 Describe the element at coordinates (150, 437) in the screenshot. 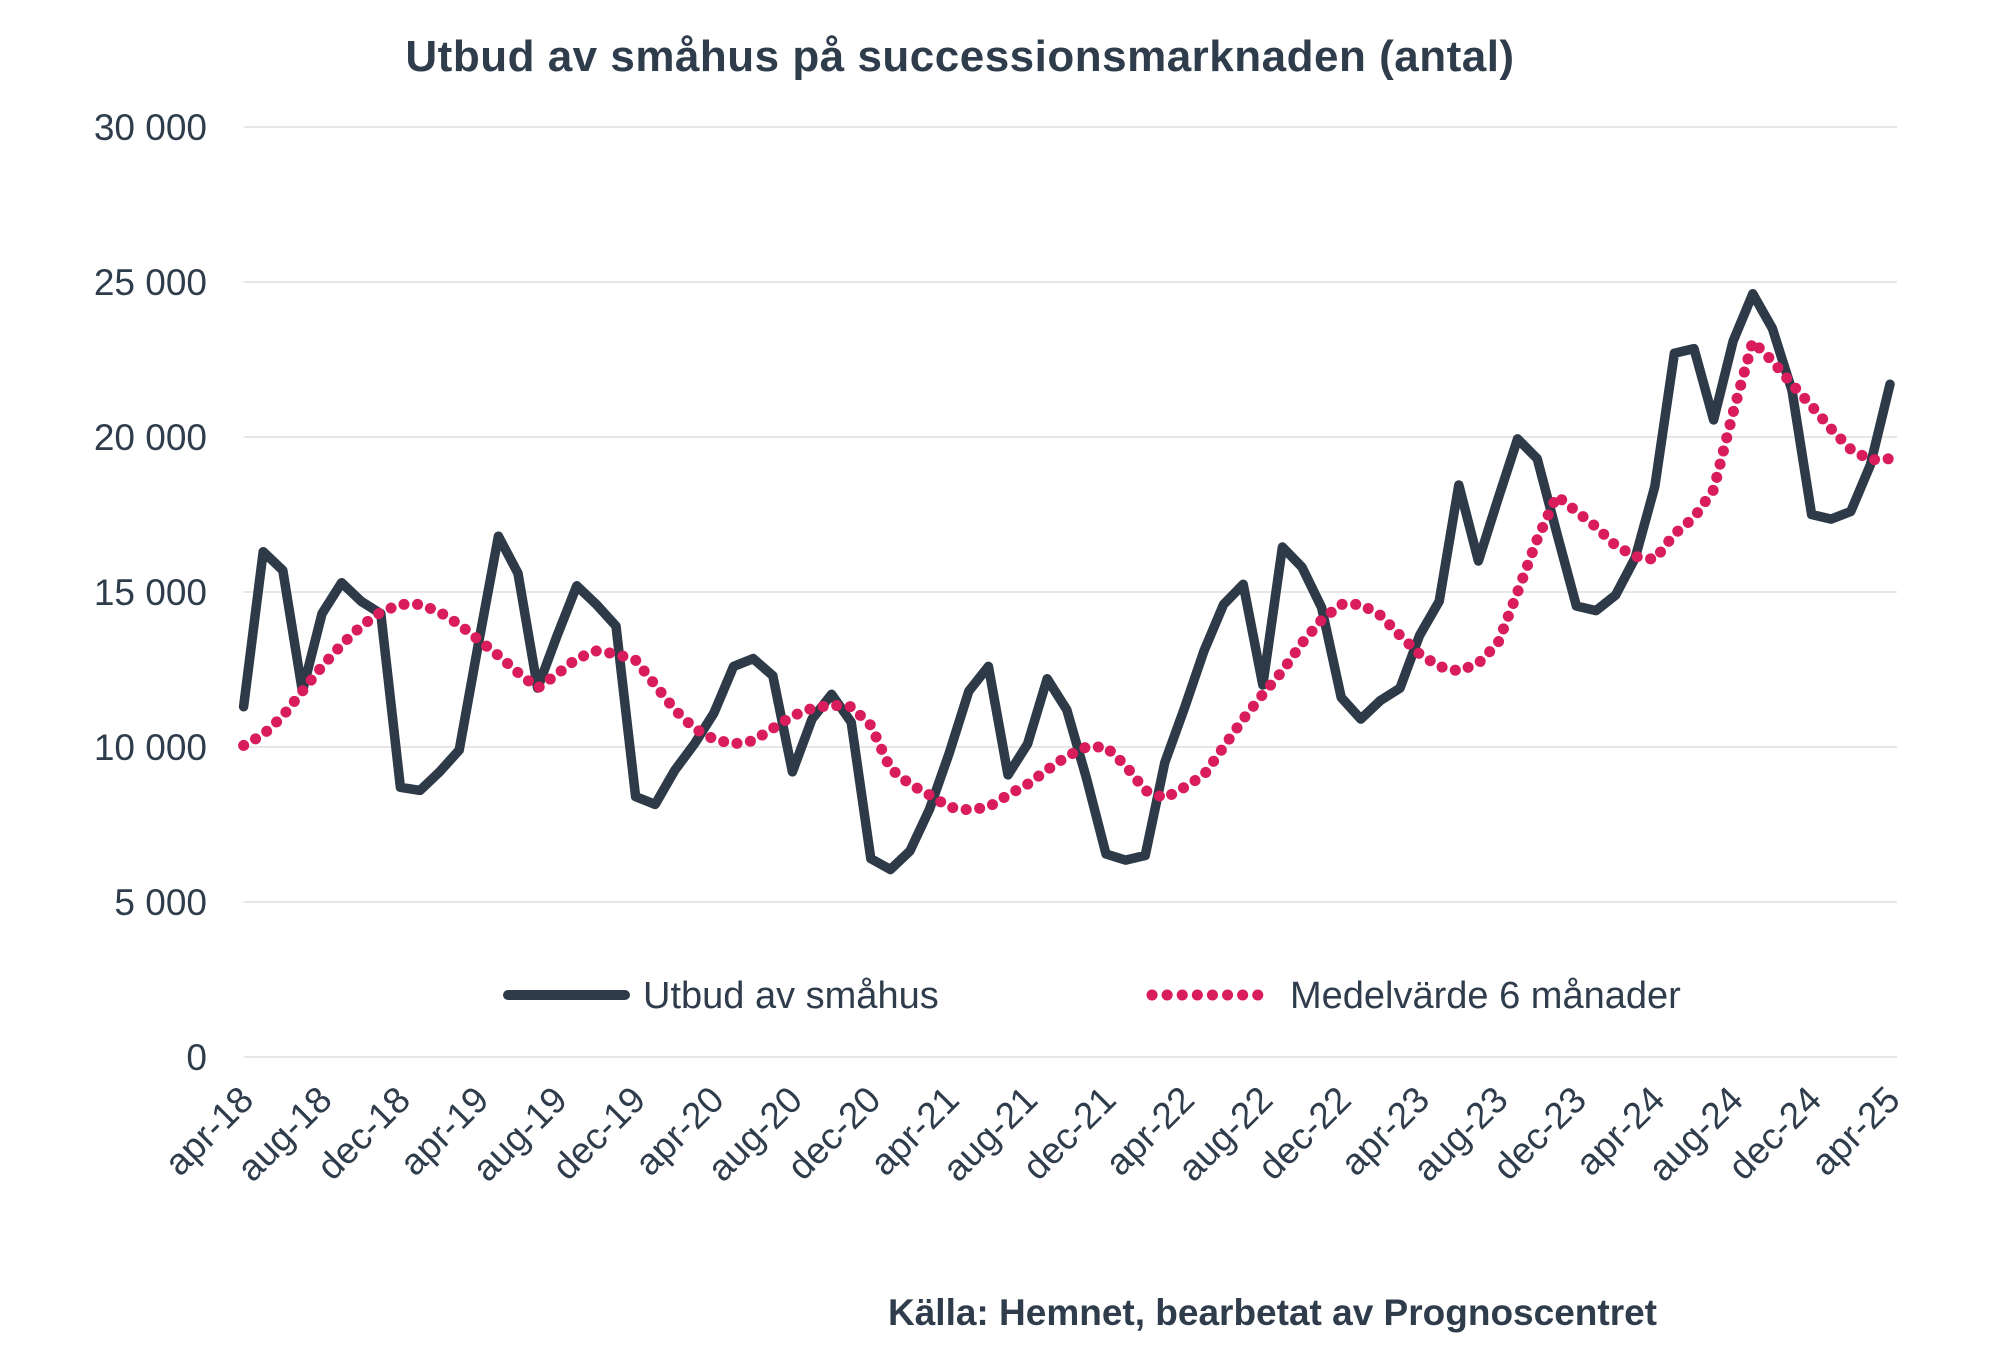

I see `y-axis-label: 20 000` at that location.